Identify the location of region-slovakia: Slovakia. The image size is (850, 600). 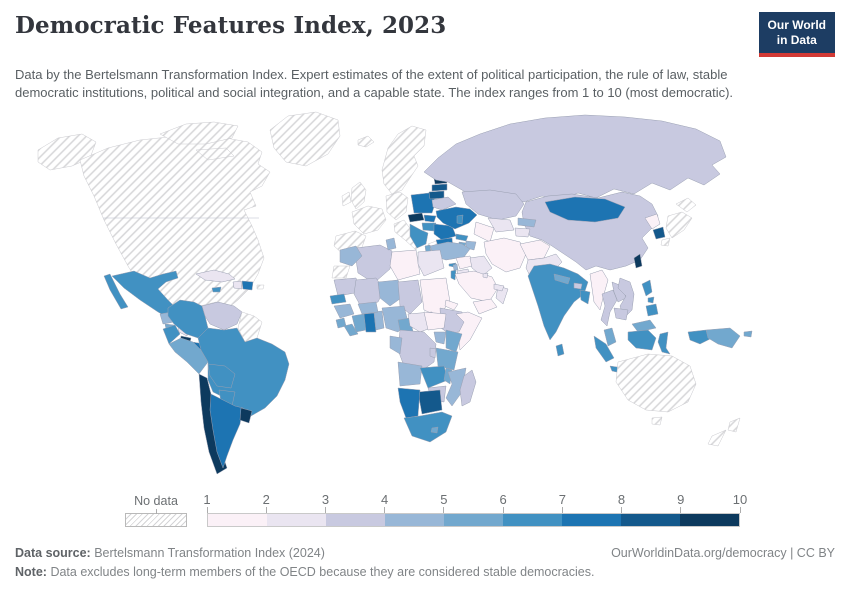
(430, 218).